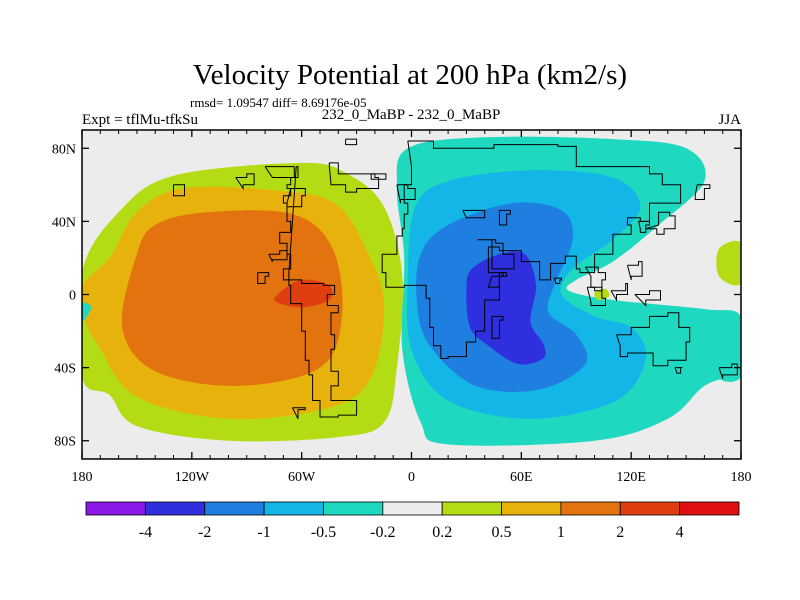  Describe the element at coordinates (596, 296) in the screenshot. I see `indonesia-outline` at that location.